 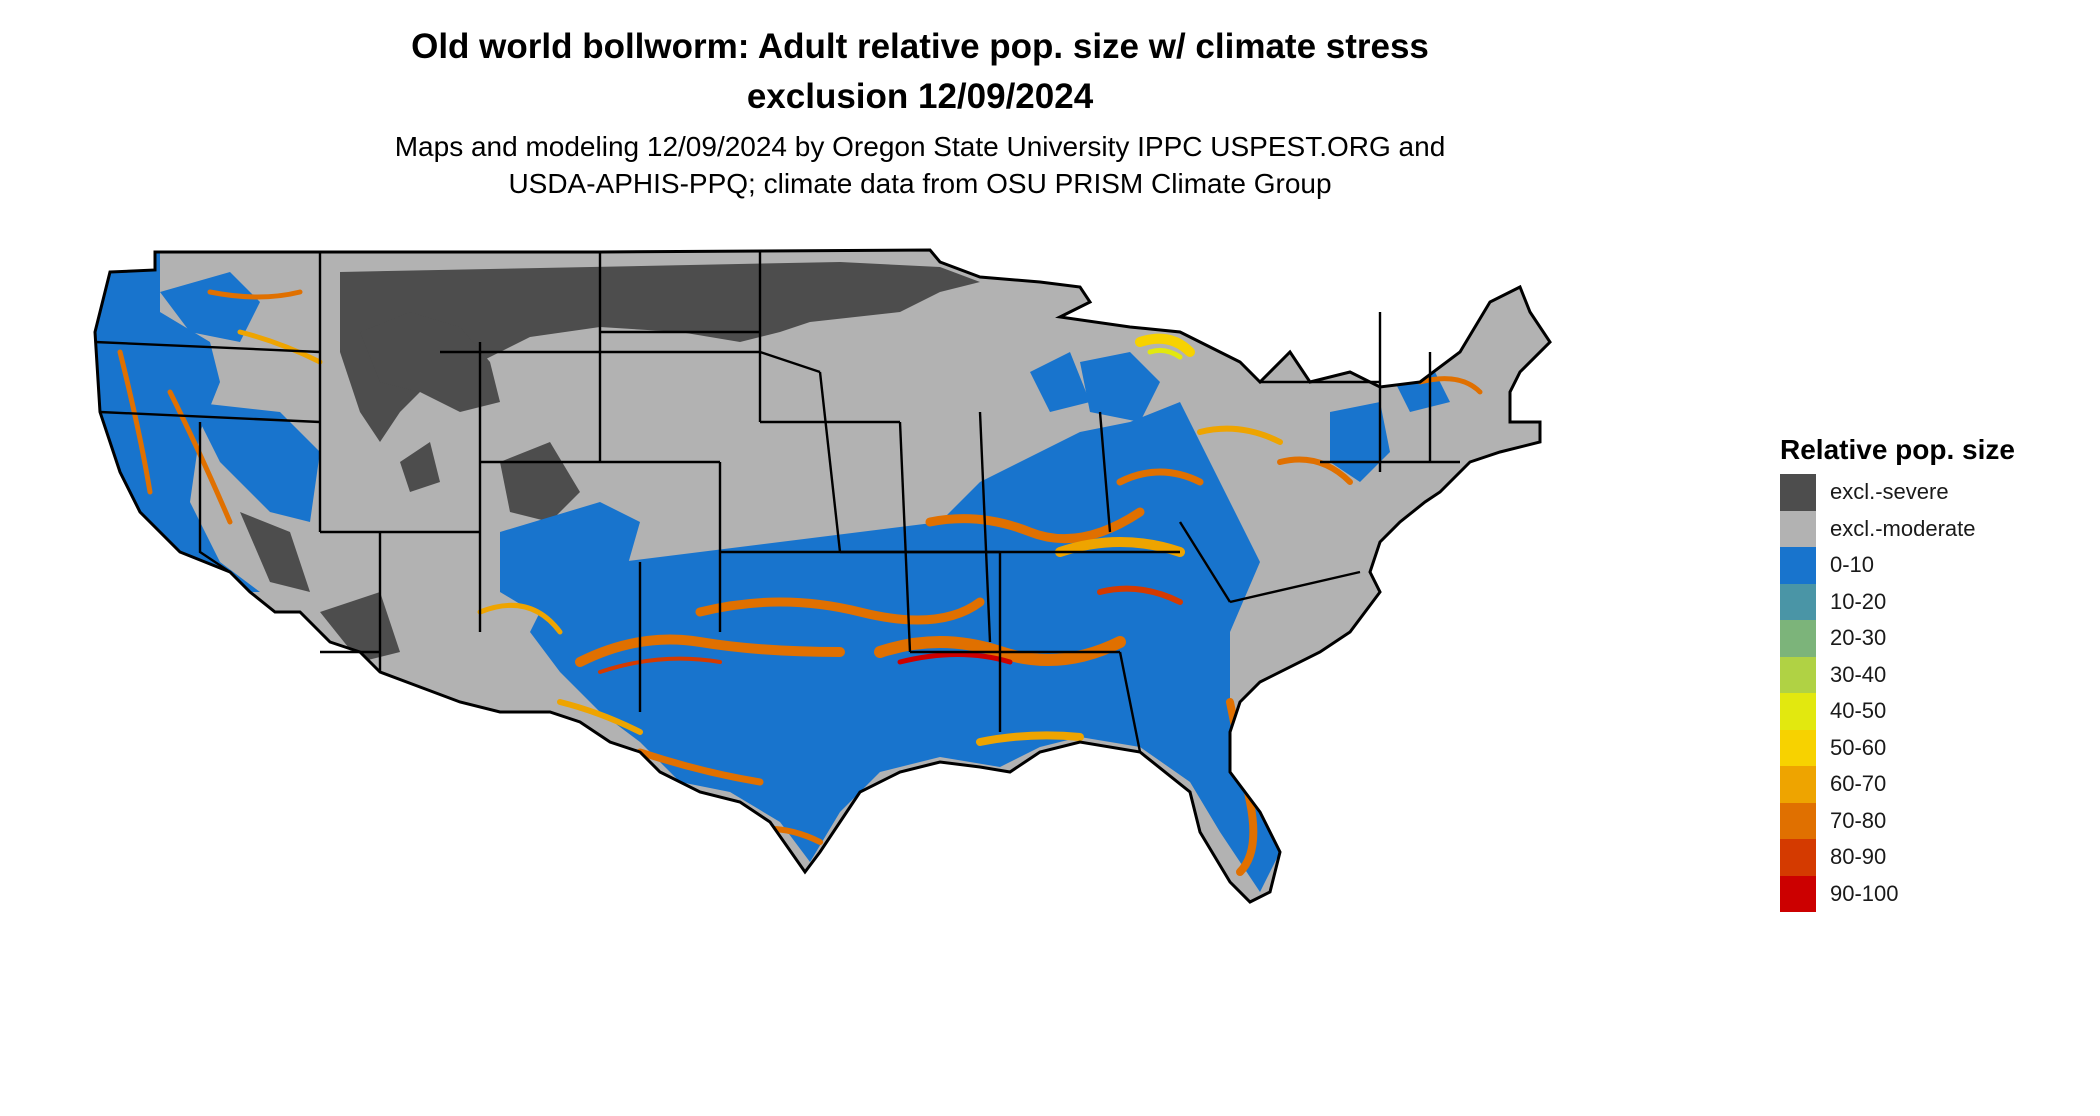 I want to click on legend-label: 60-70, so click(x=1858, y=784).